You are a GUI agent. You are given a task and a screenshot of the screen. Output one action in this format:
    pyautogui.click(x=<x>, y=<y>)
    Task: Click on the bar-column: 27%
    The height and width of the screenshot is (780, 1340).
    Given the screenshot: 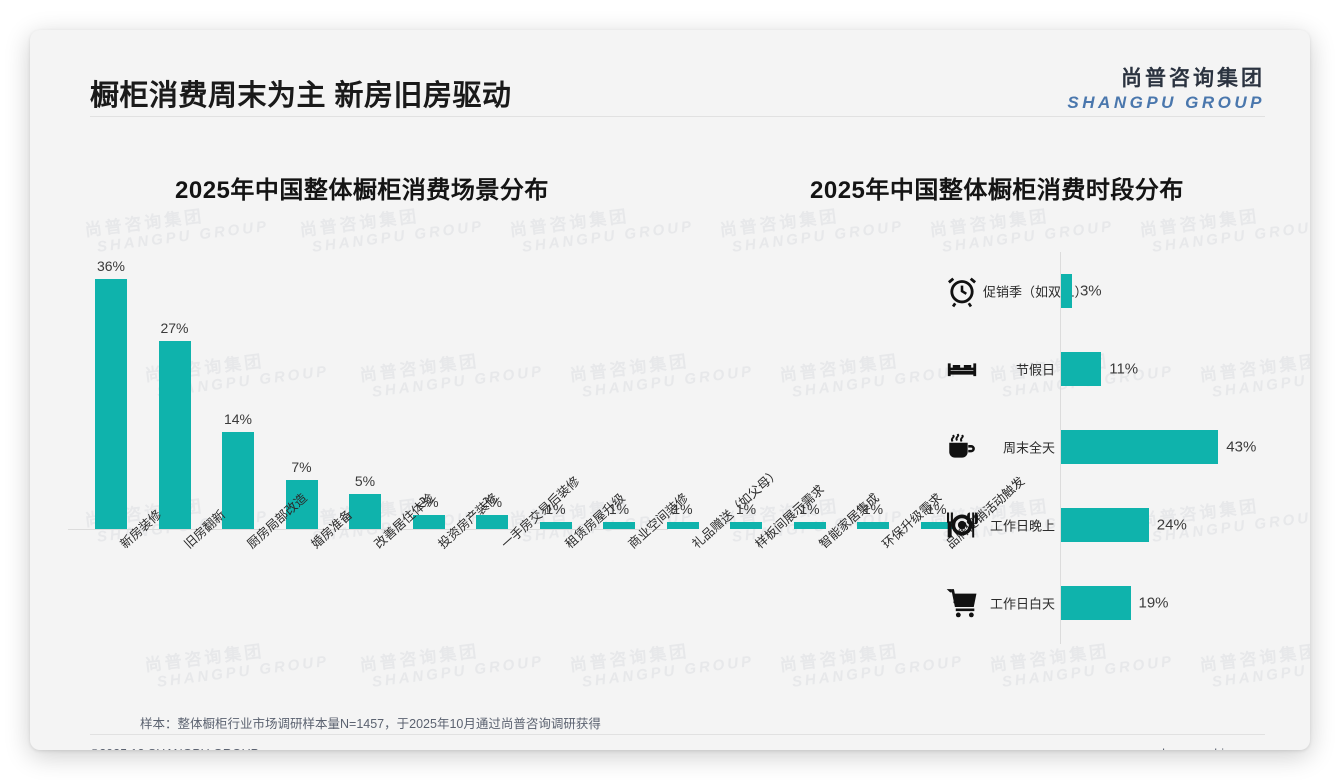 What is the action you would take?
    pyautogui.click(x=174, y=422)
    